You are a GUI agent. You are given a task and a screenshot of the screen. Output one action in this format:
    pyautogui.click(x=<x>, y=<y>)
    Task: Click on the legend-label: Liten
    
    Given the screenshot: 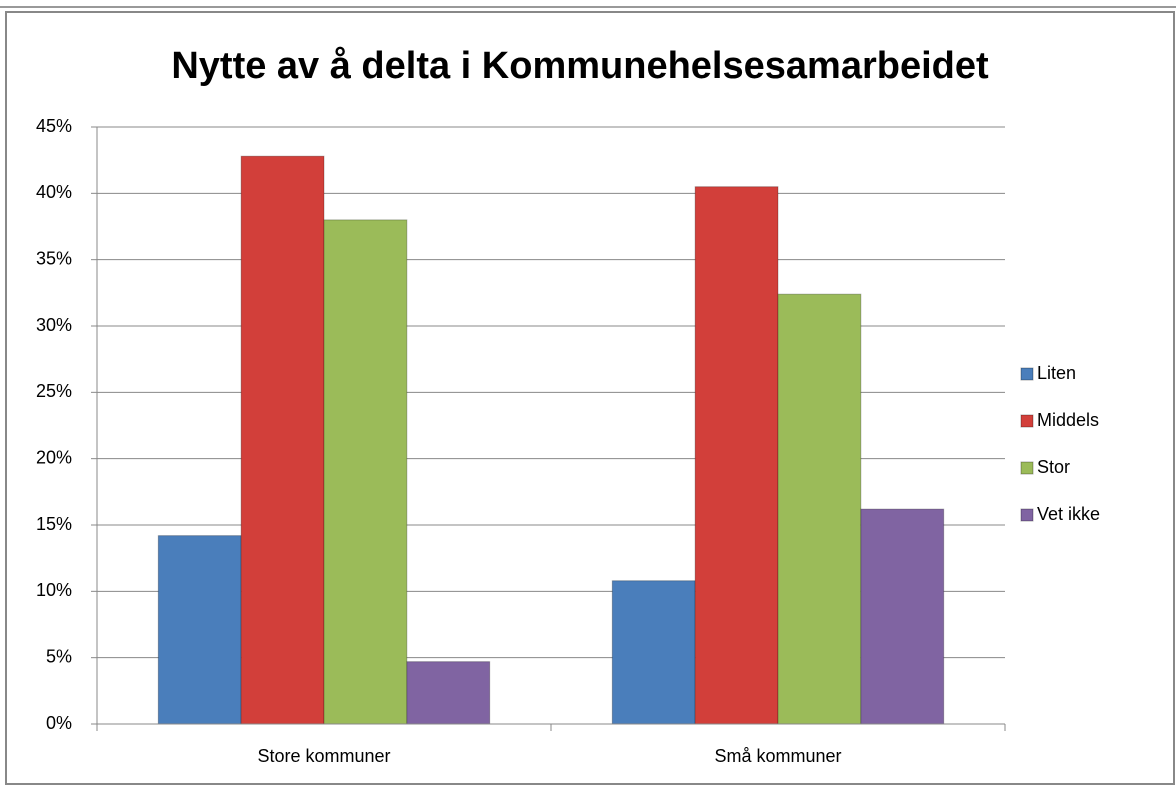 What is the action you would take?
    pyautogui.click(x=1056, y=373)
    